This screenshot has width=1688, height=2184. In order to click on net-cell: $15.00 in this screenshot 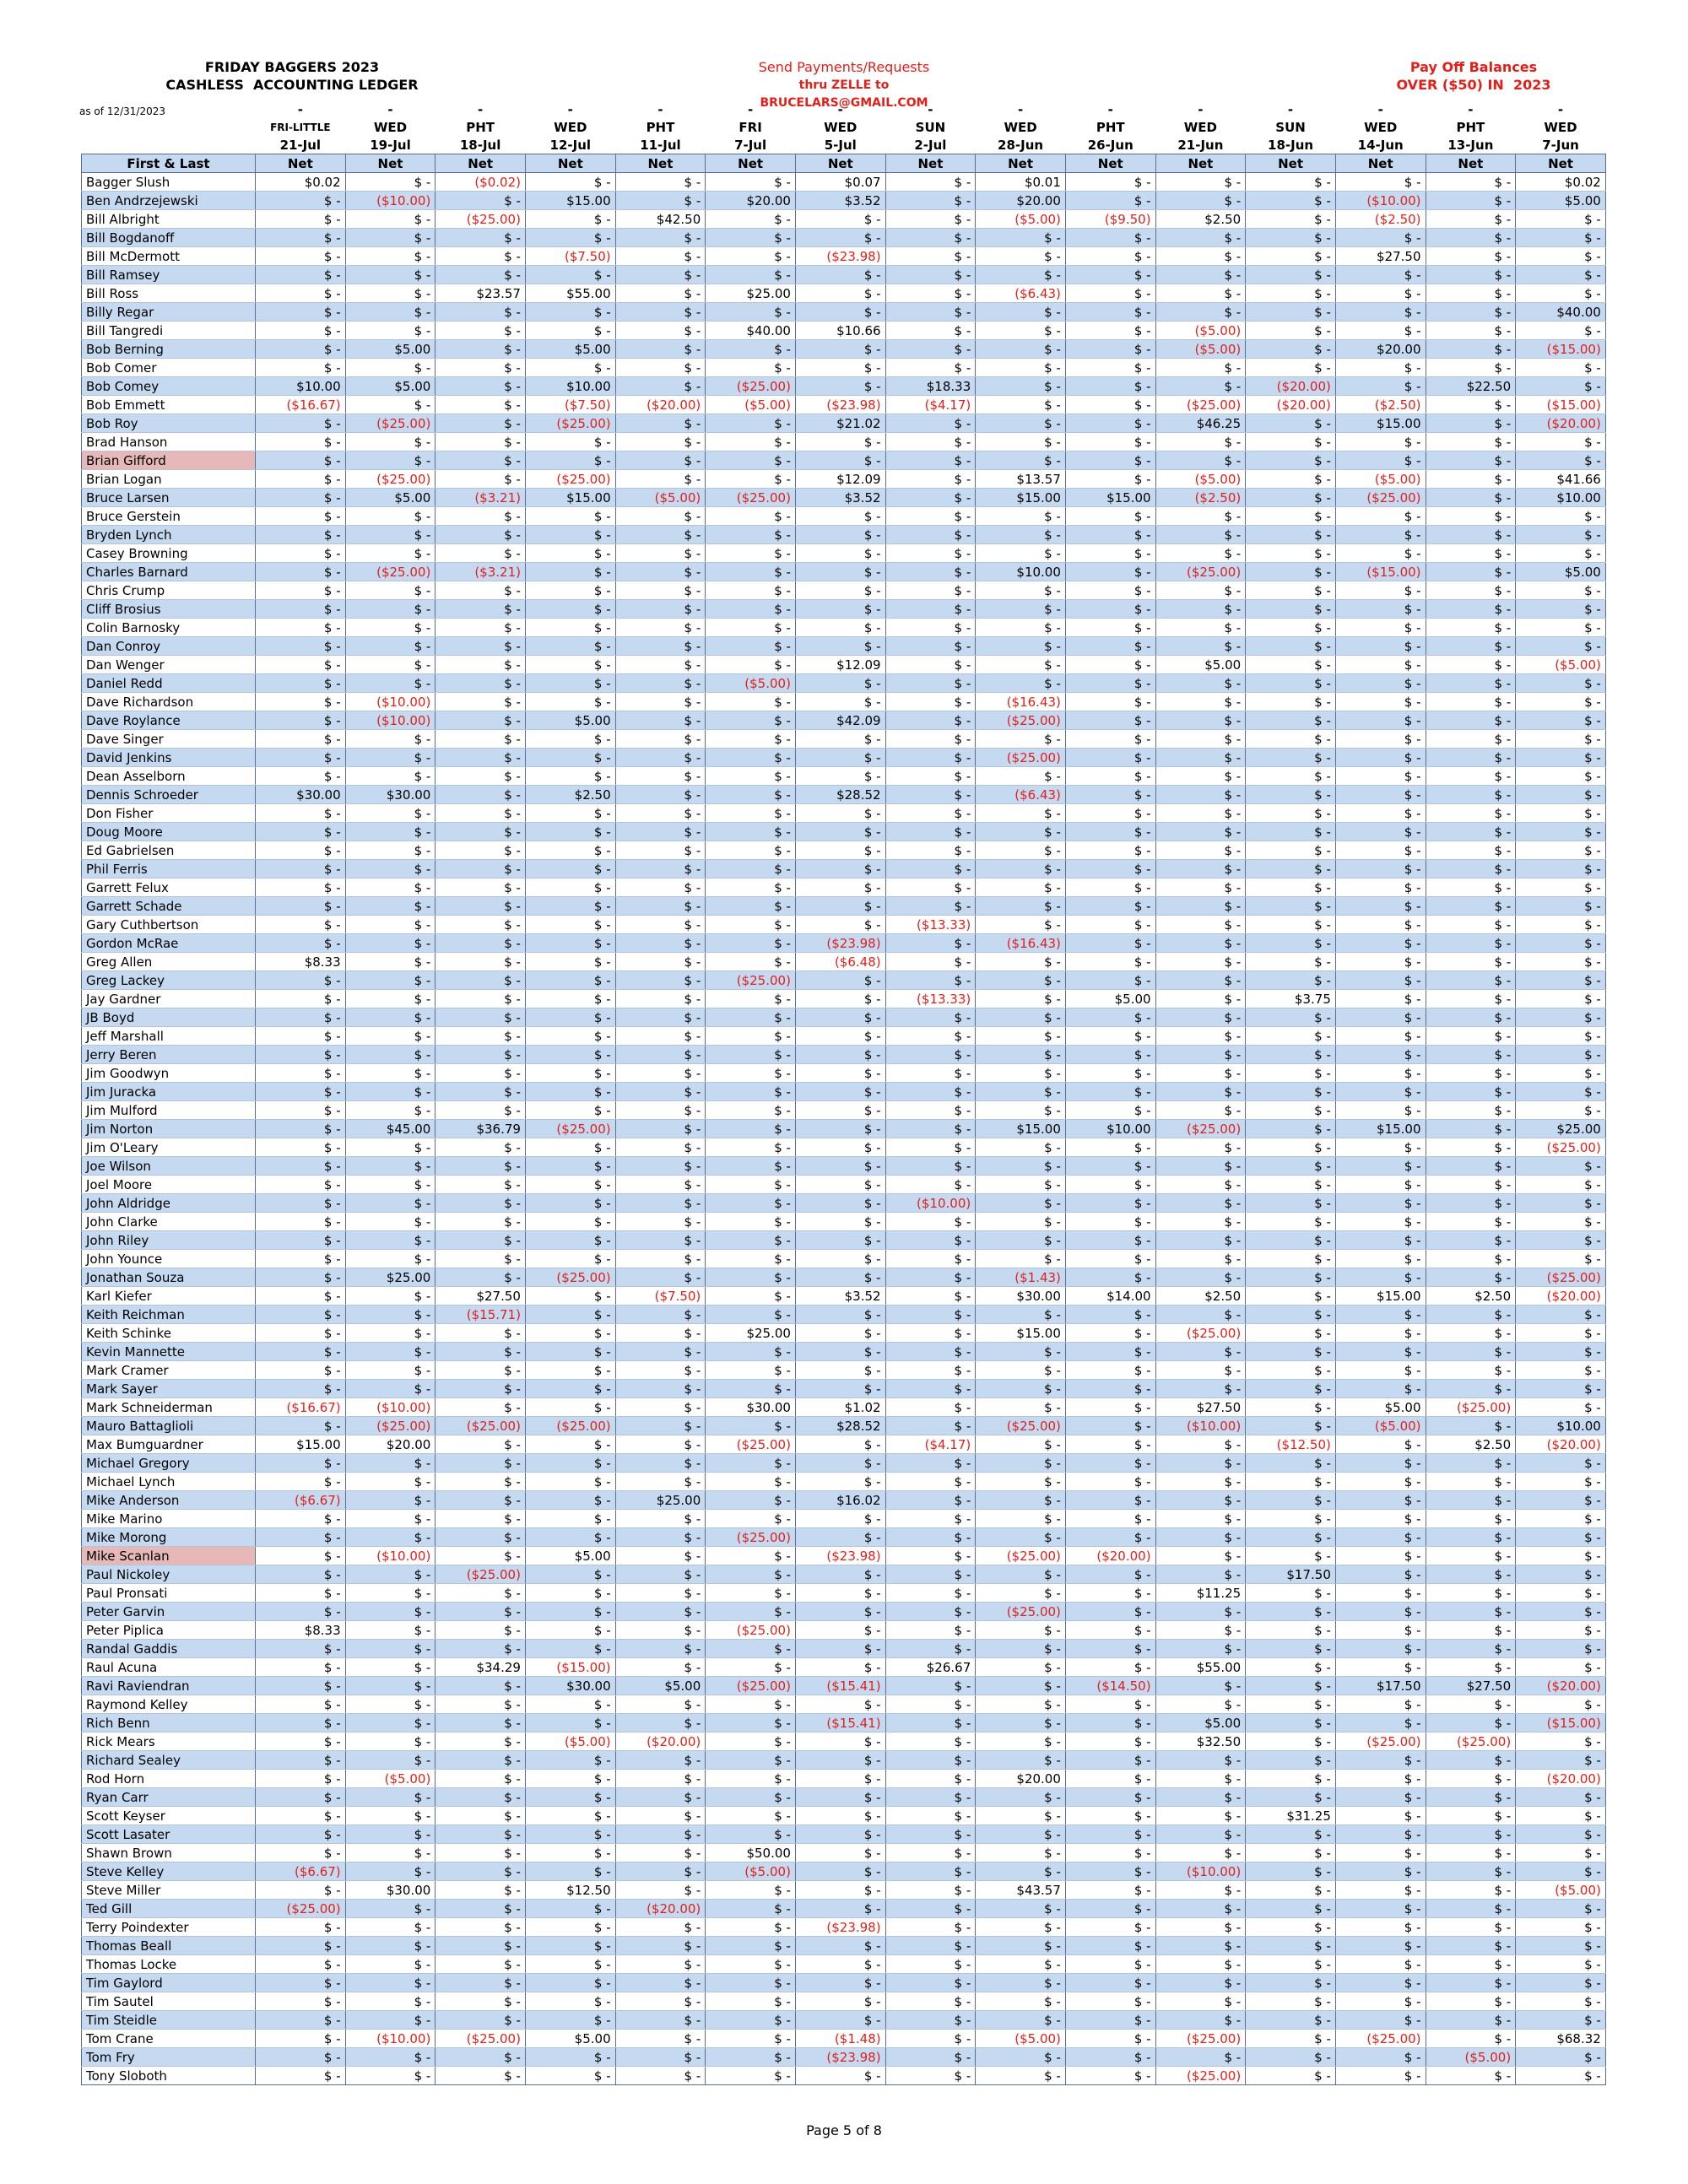, I will do `click(1380, 1128)`.